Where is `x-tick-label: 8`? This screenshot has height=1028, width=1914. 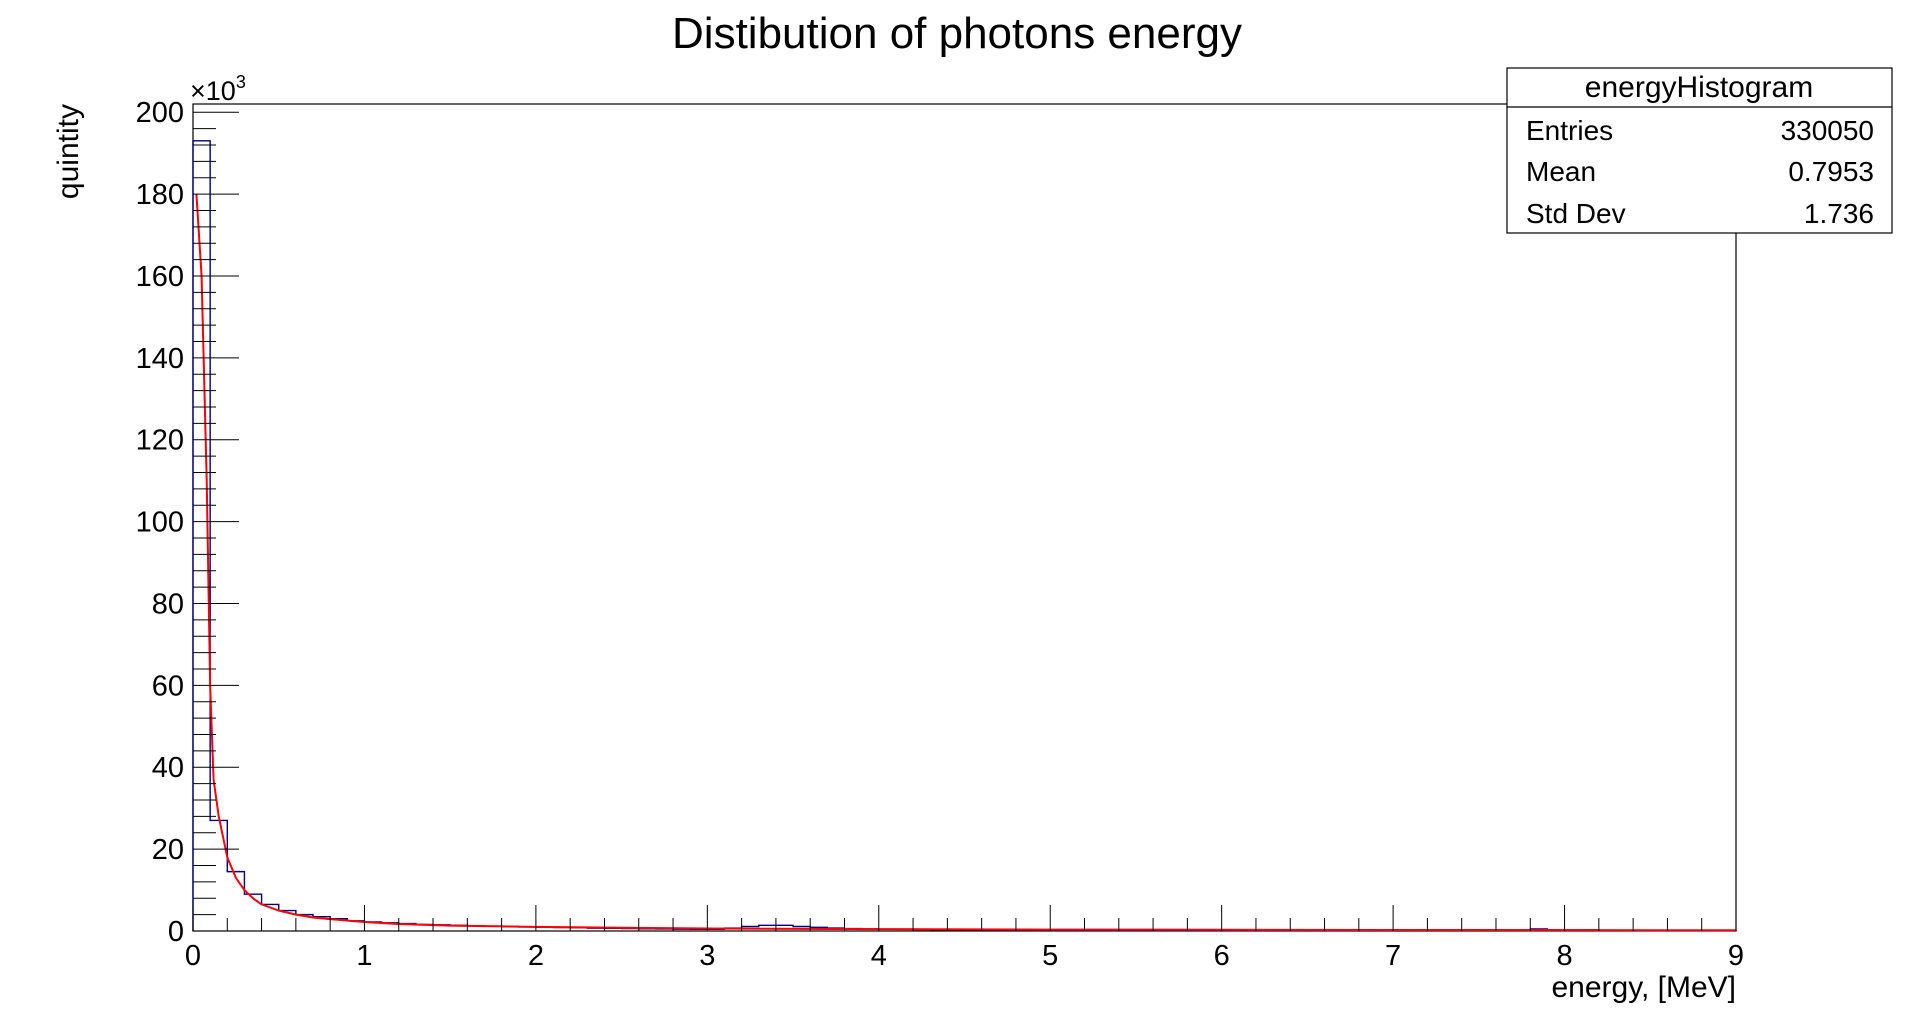
x-tick-label: 8 is located at coordinates (1564, 956).